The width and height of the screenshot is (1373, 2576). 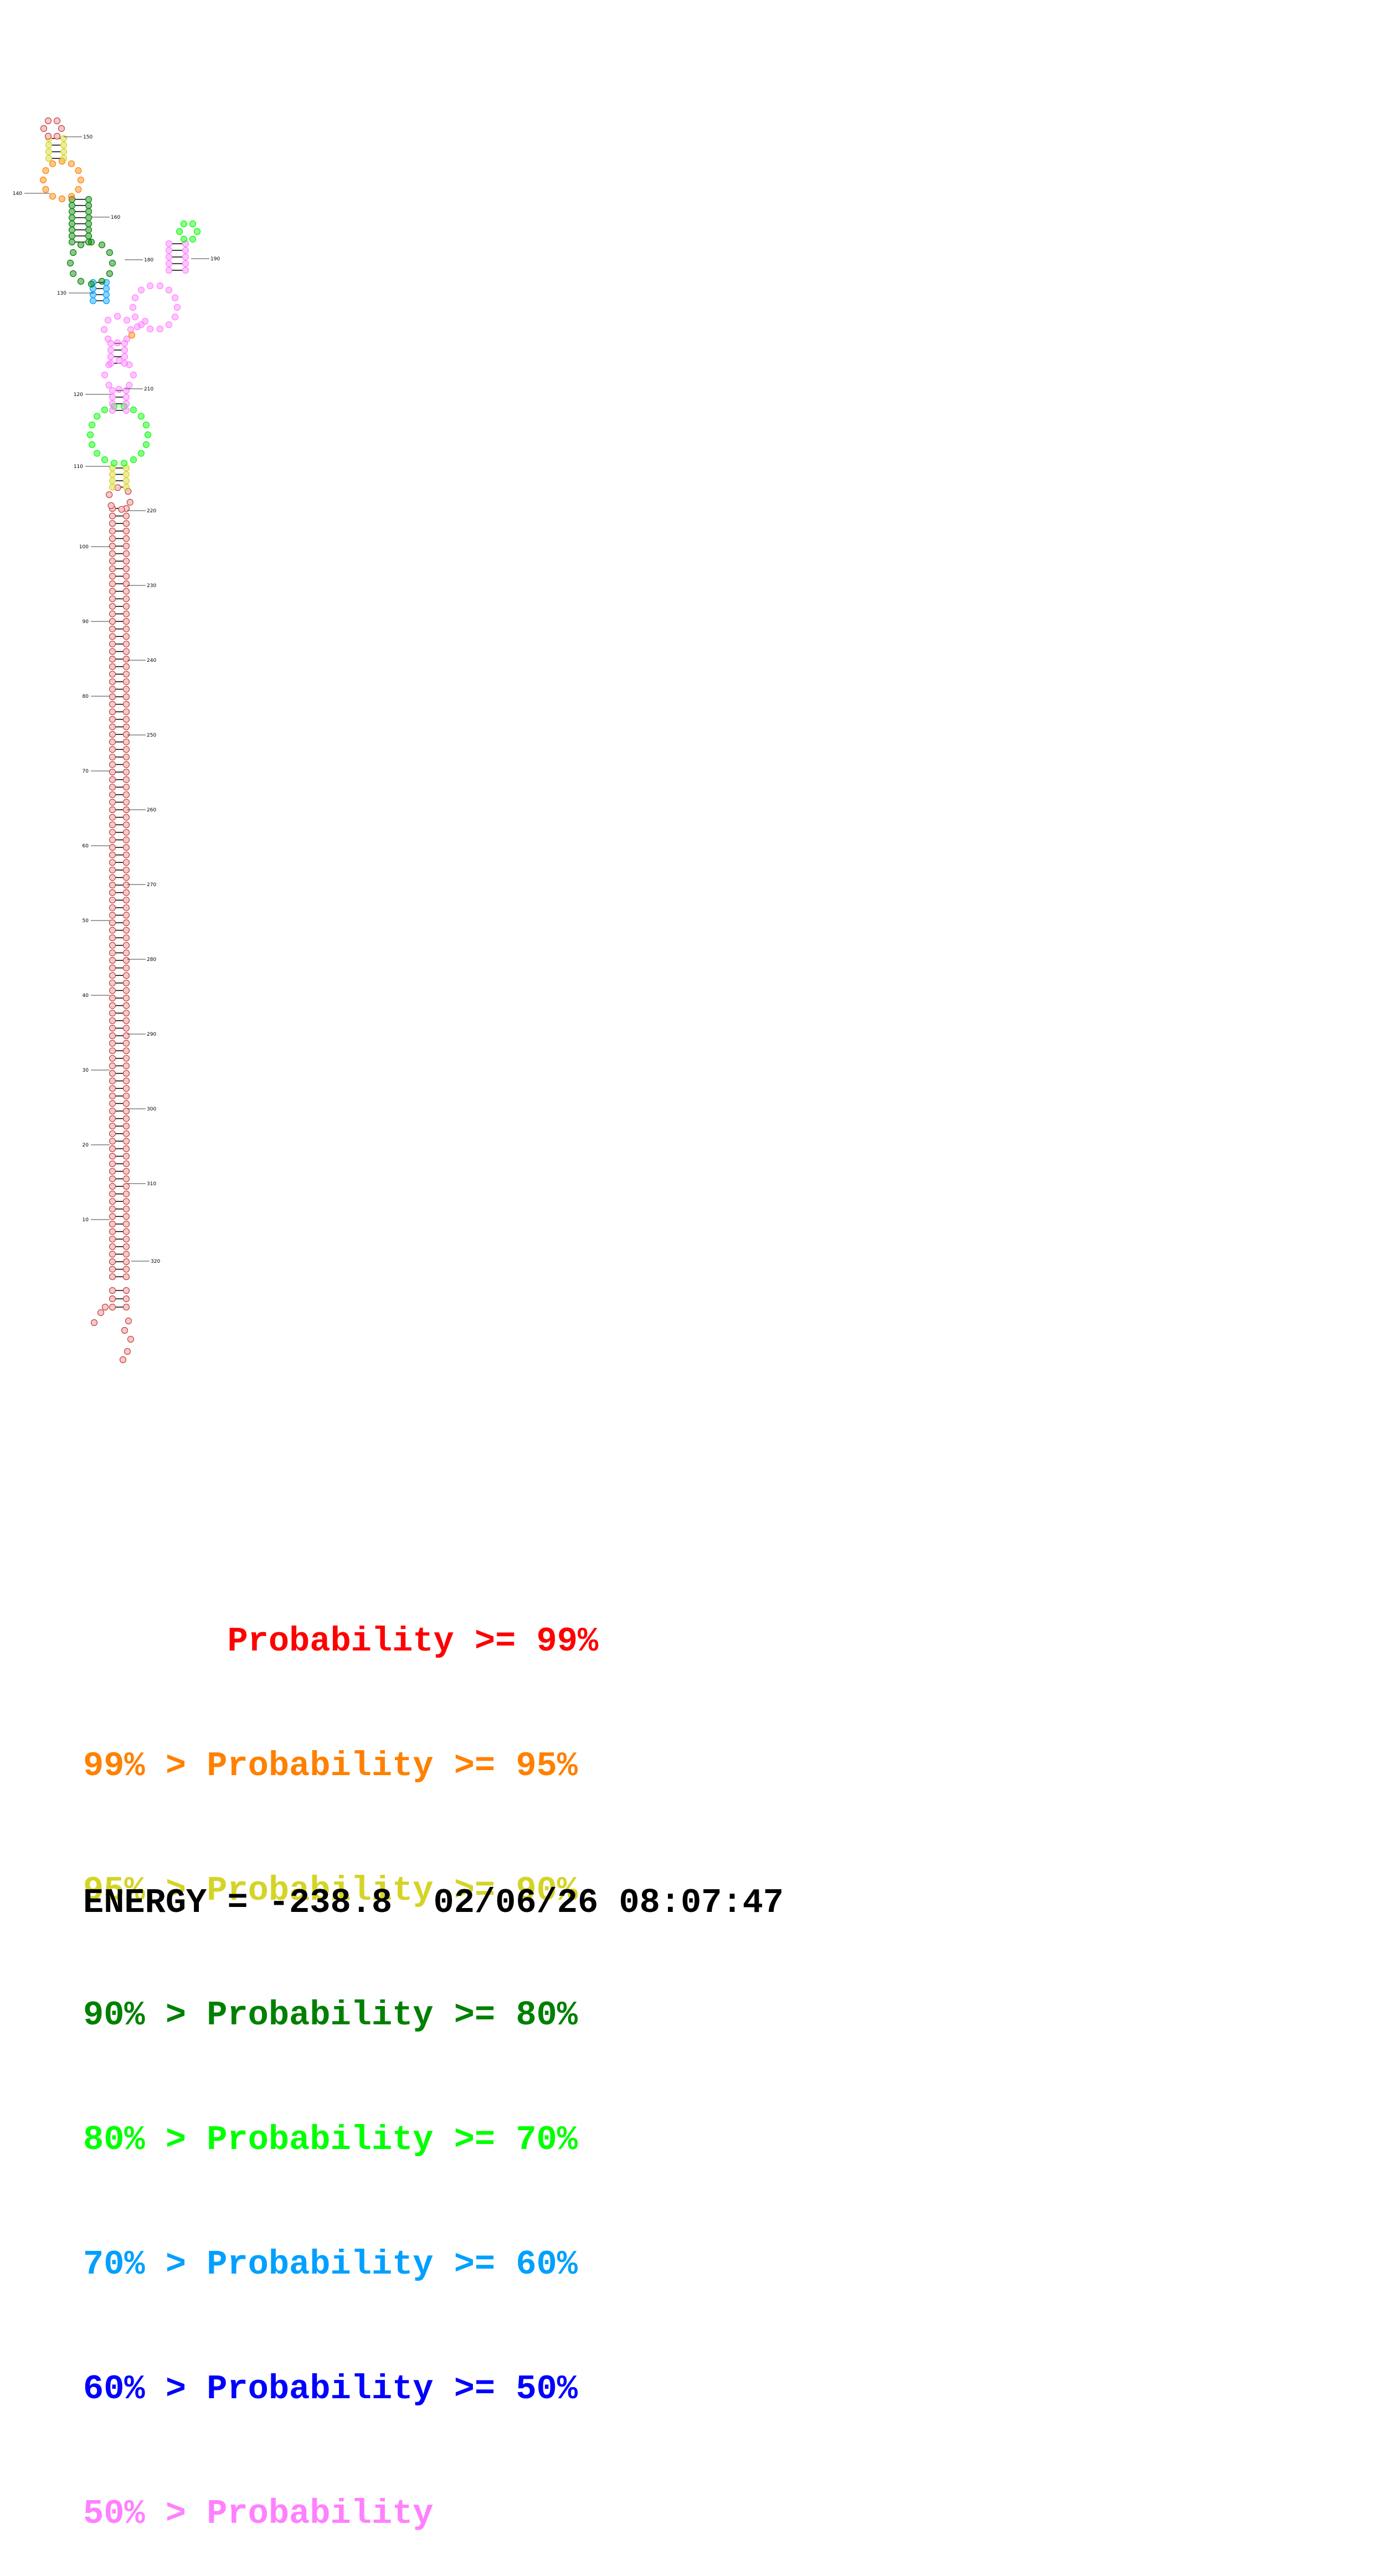 What do you see at coordinates (151, 586) in the screenshot?
I see `position-label-230: 230` at bounding box center [151, 586].